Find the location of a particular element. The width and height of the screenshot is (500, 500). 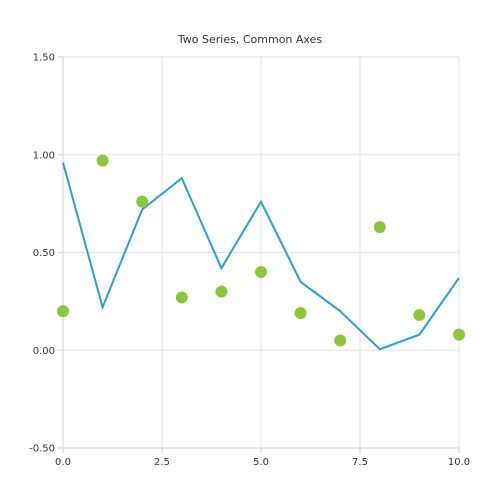

chart-title: Two Series, Common Axes is located at coordinates (249, 39).